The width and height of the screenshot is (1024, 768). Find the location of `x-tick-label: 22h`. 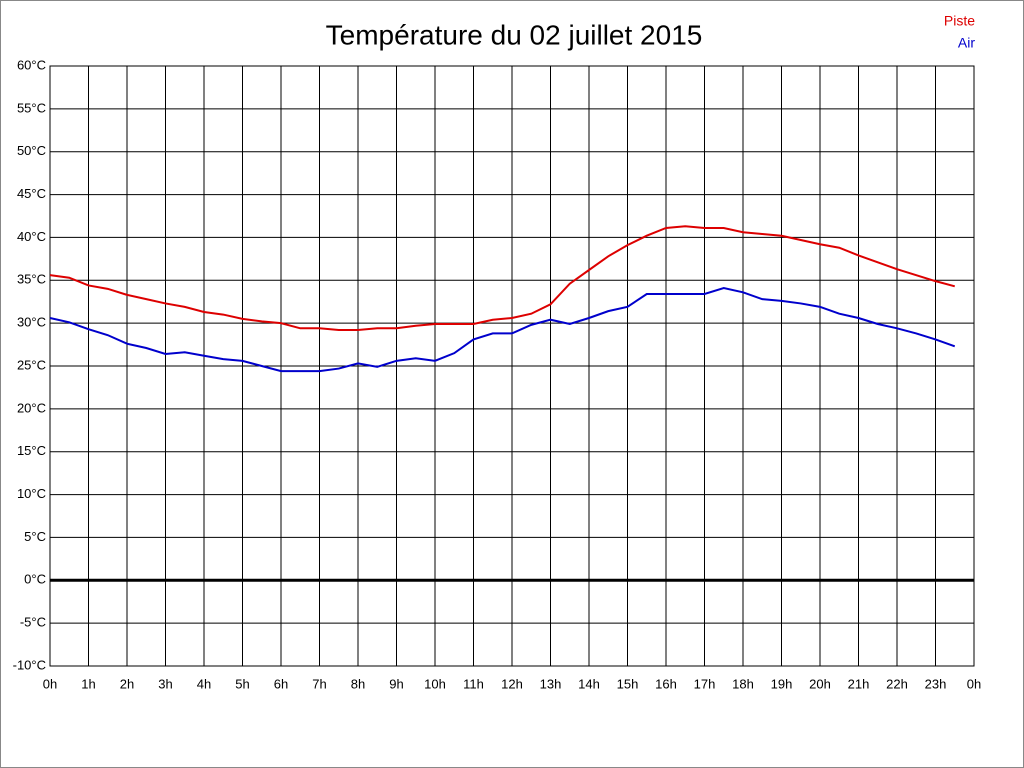

x-tick-label: 22h is located at coordinates (897, 683).